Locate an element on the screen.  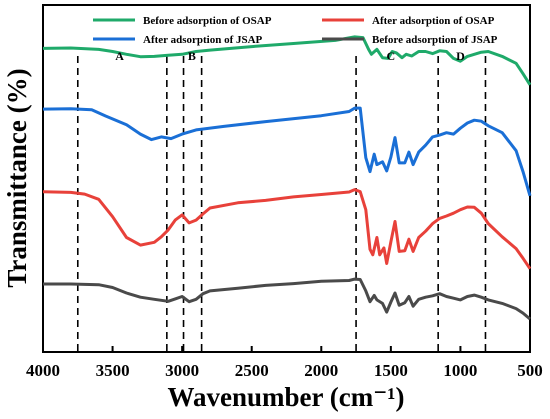
legend-entry: After adsorption of JSAP is located at coordinates (203, 40).